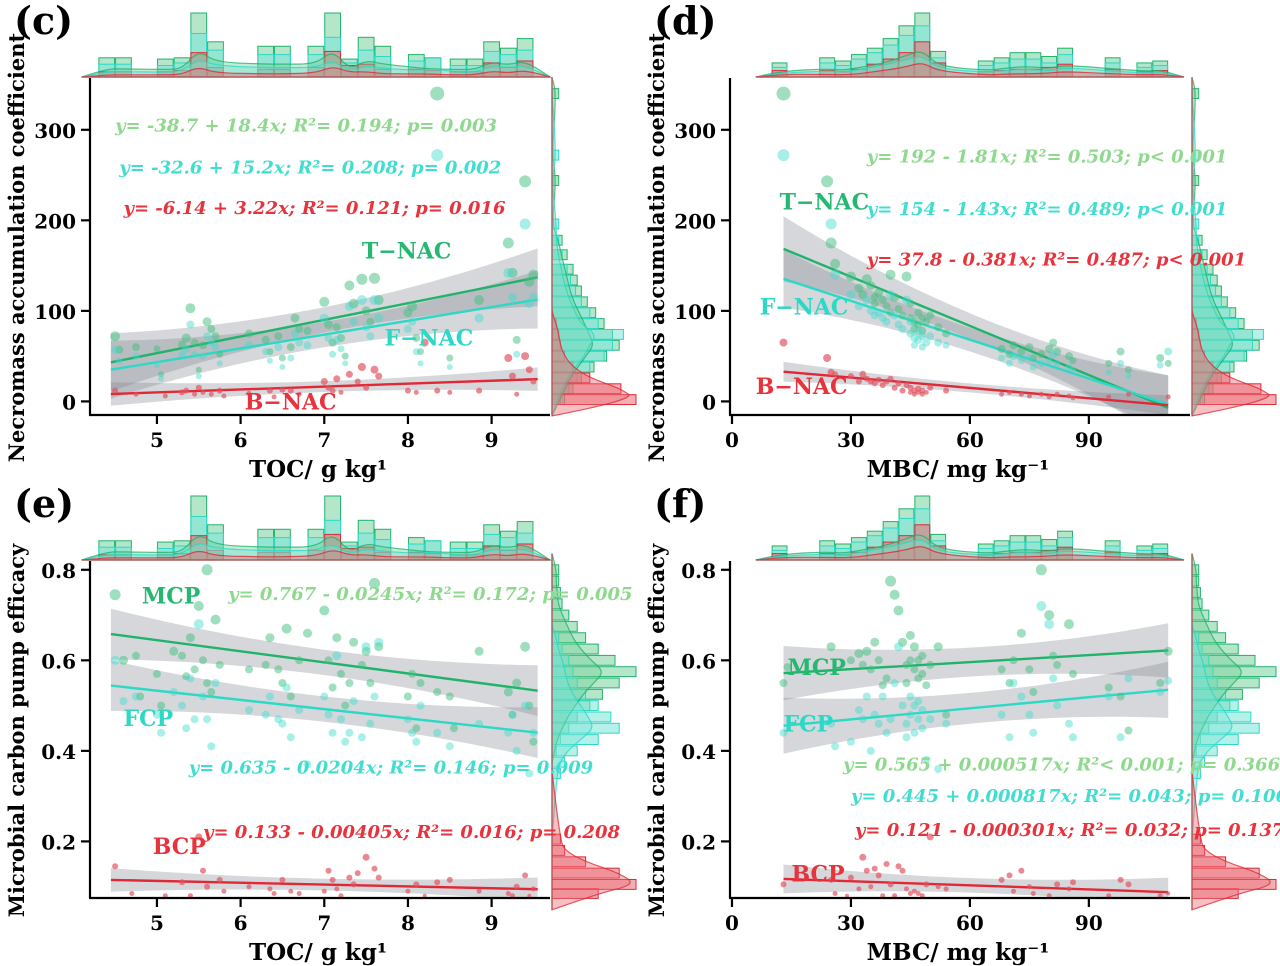  I want to click on y-tick-label: 200, so click(695, 221).